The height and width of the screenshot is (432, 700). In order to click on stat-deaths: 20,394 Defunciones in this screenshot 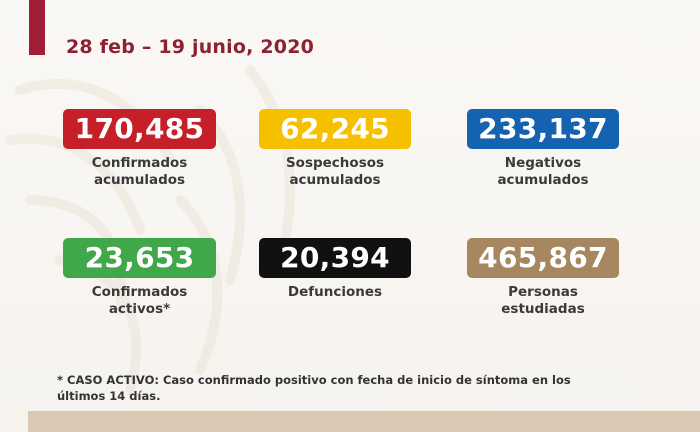, I will do `click(335, 269)`.